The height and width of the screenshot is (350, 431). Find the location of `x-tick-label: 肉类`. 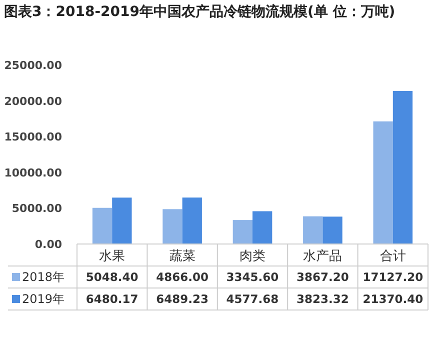

x-tick-label: 肉类 is located at coordinates (253, 256).